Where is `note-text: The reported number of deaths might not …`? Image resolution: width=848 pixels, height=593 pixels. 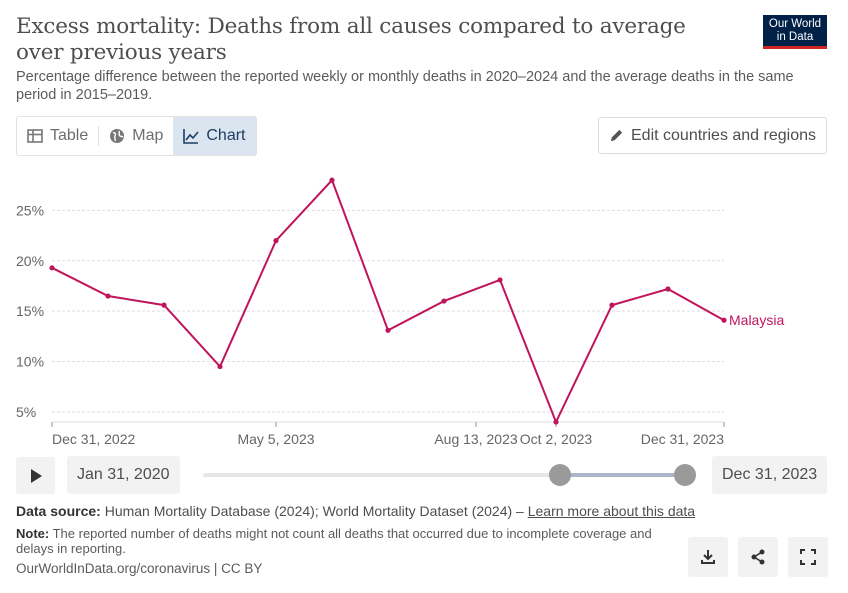 note-text: The reported number of deaths might not … is located at coordinates (334, 541).